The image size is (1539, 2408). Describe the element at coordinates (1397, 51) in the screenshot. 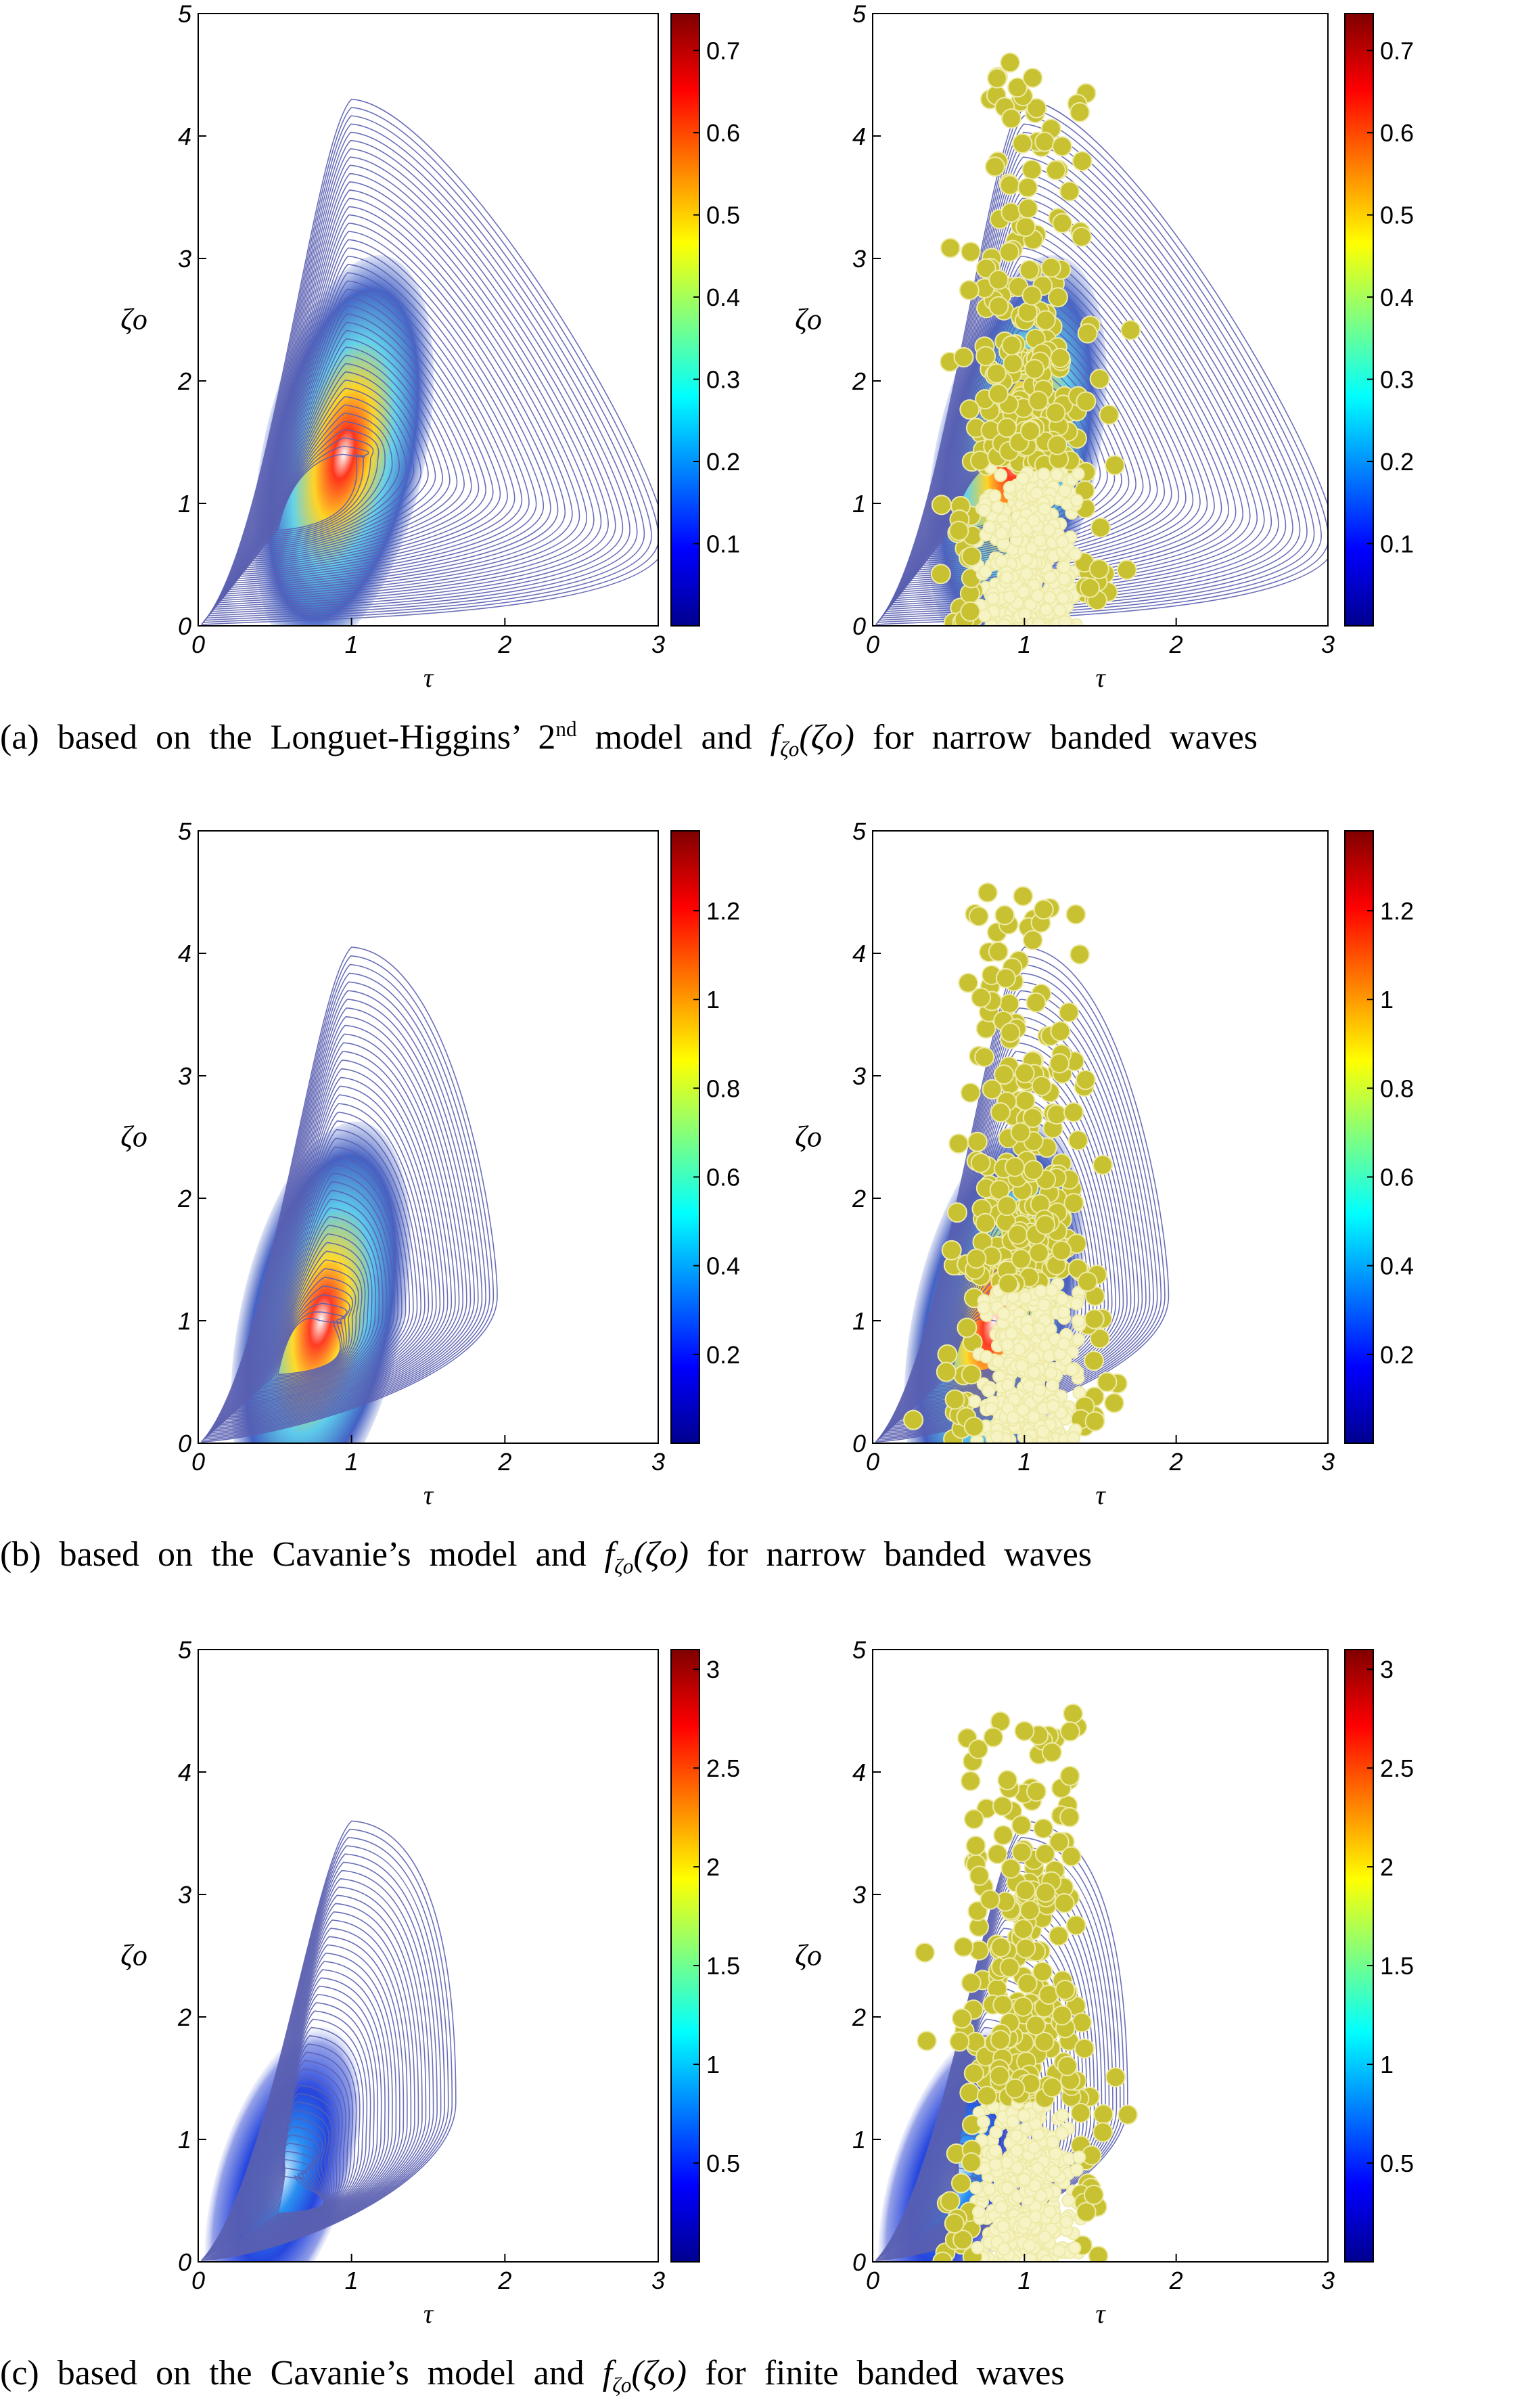

I see `colorbar-tick-label: 0.7` at that location.